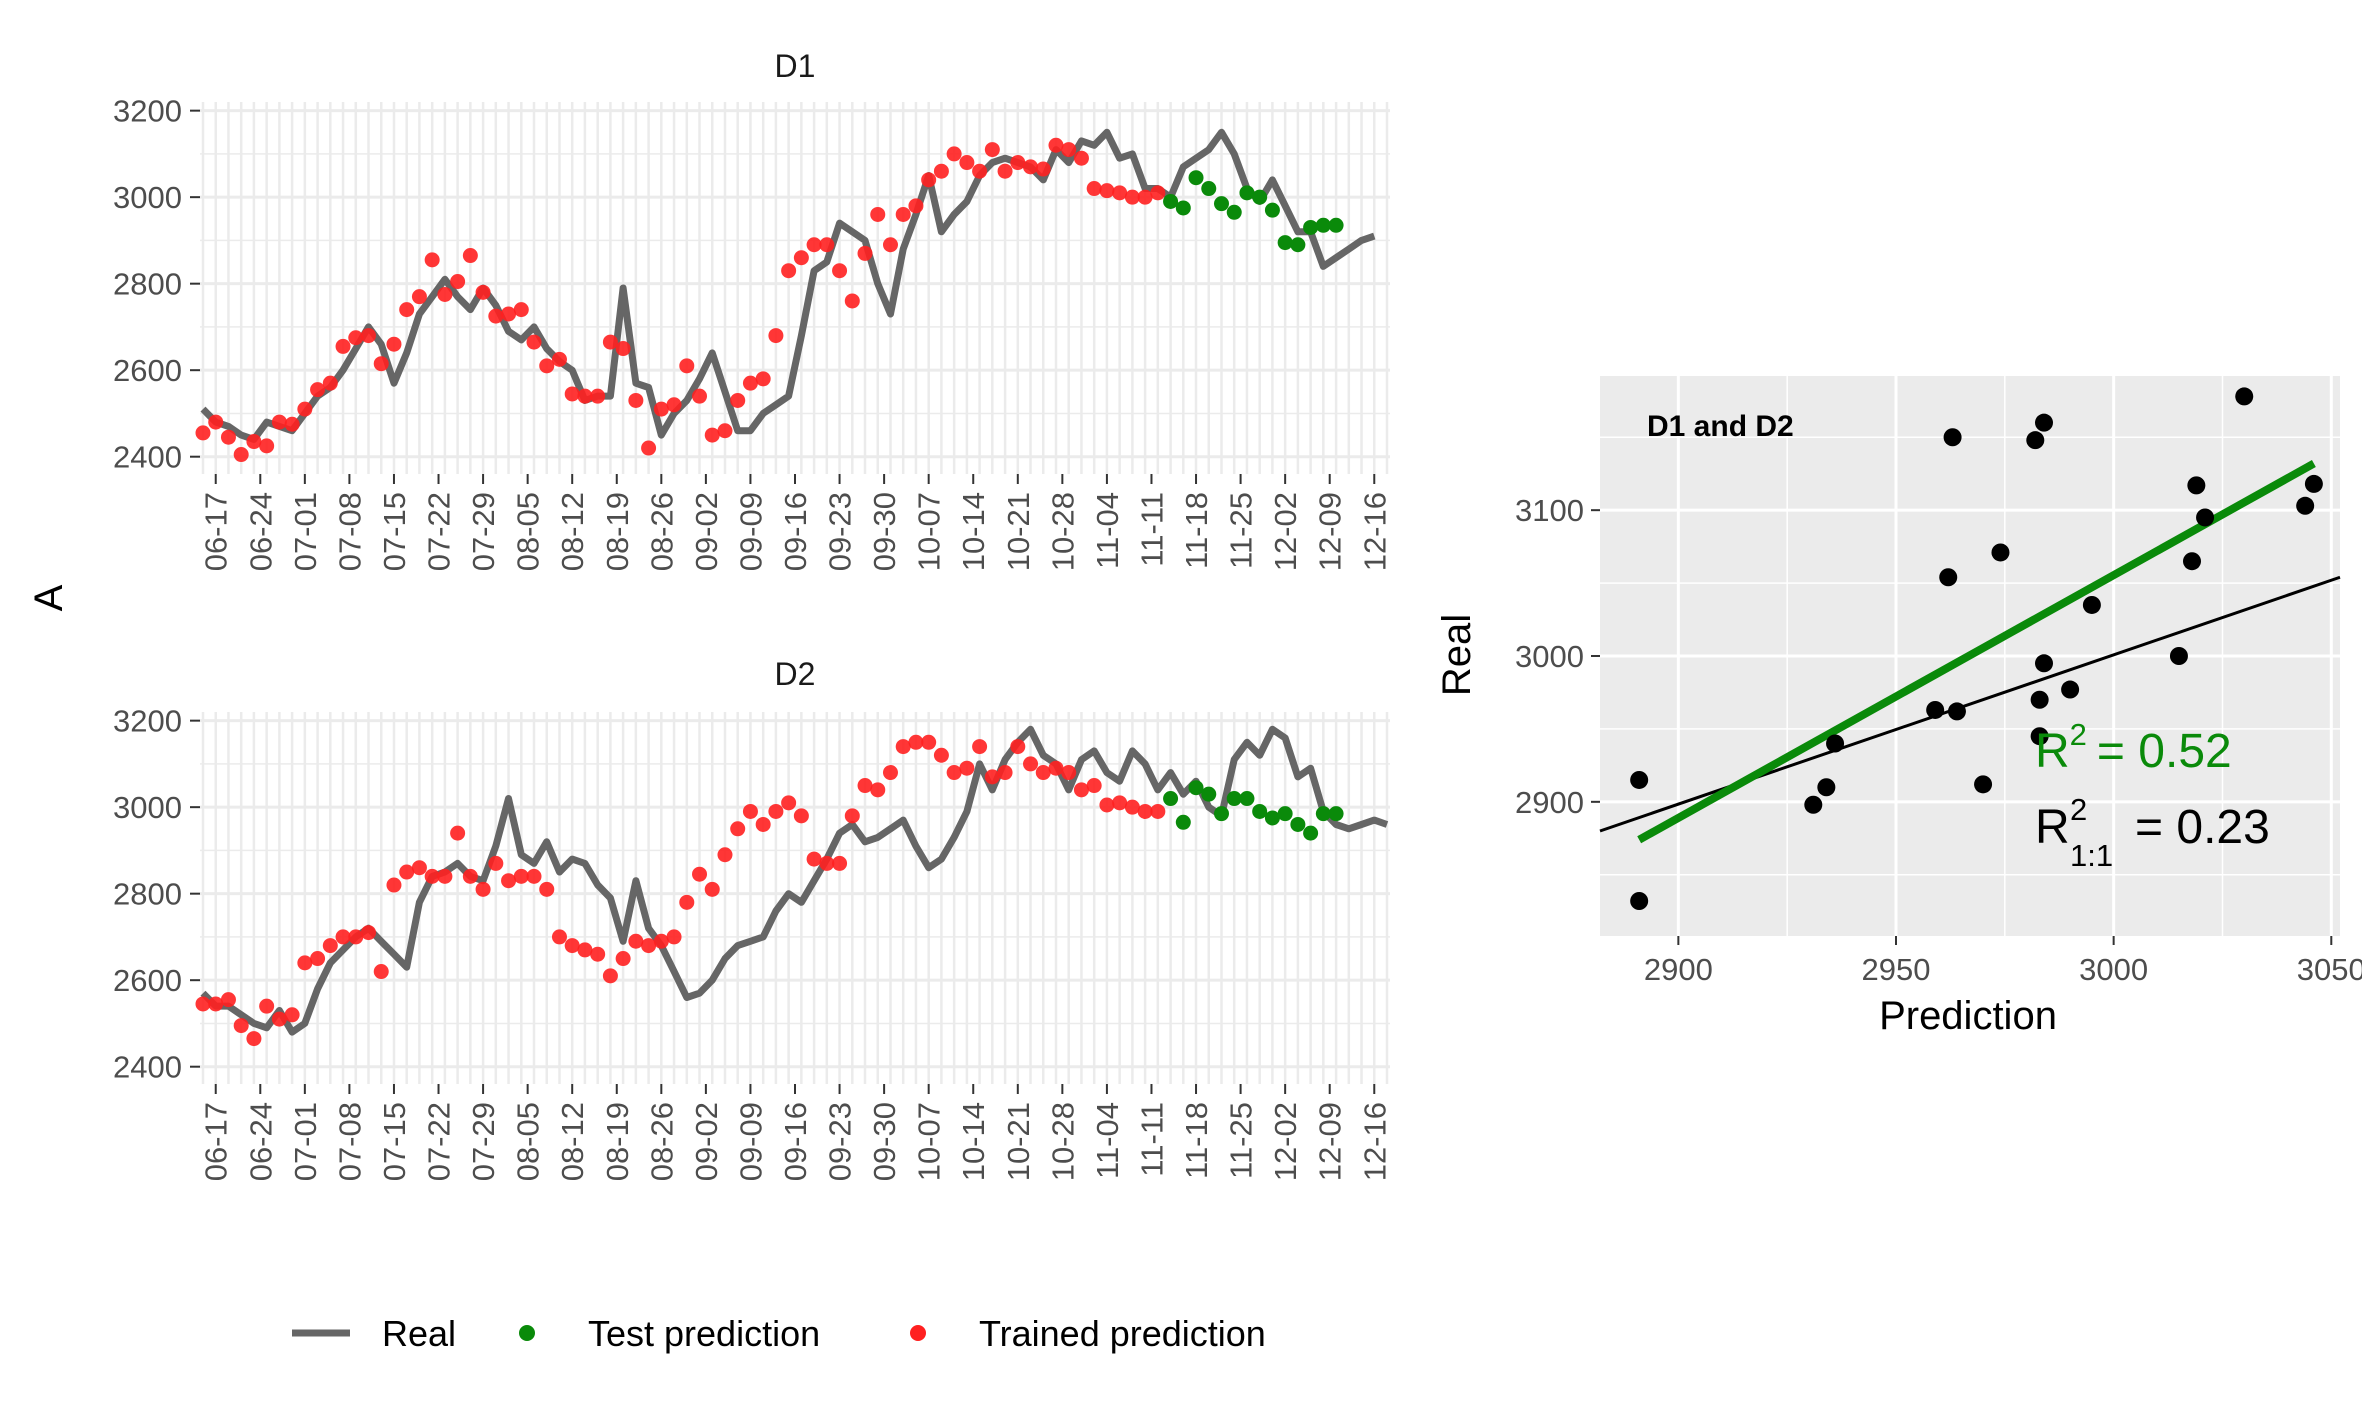 The width and height of the screenshot is (2362, 1417). I want to click on d1-data-marks, so click(785, 295).